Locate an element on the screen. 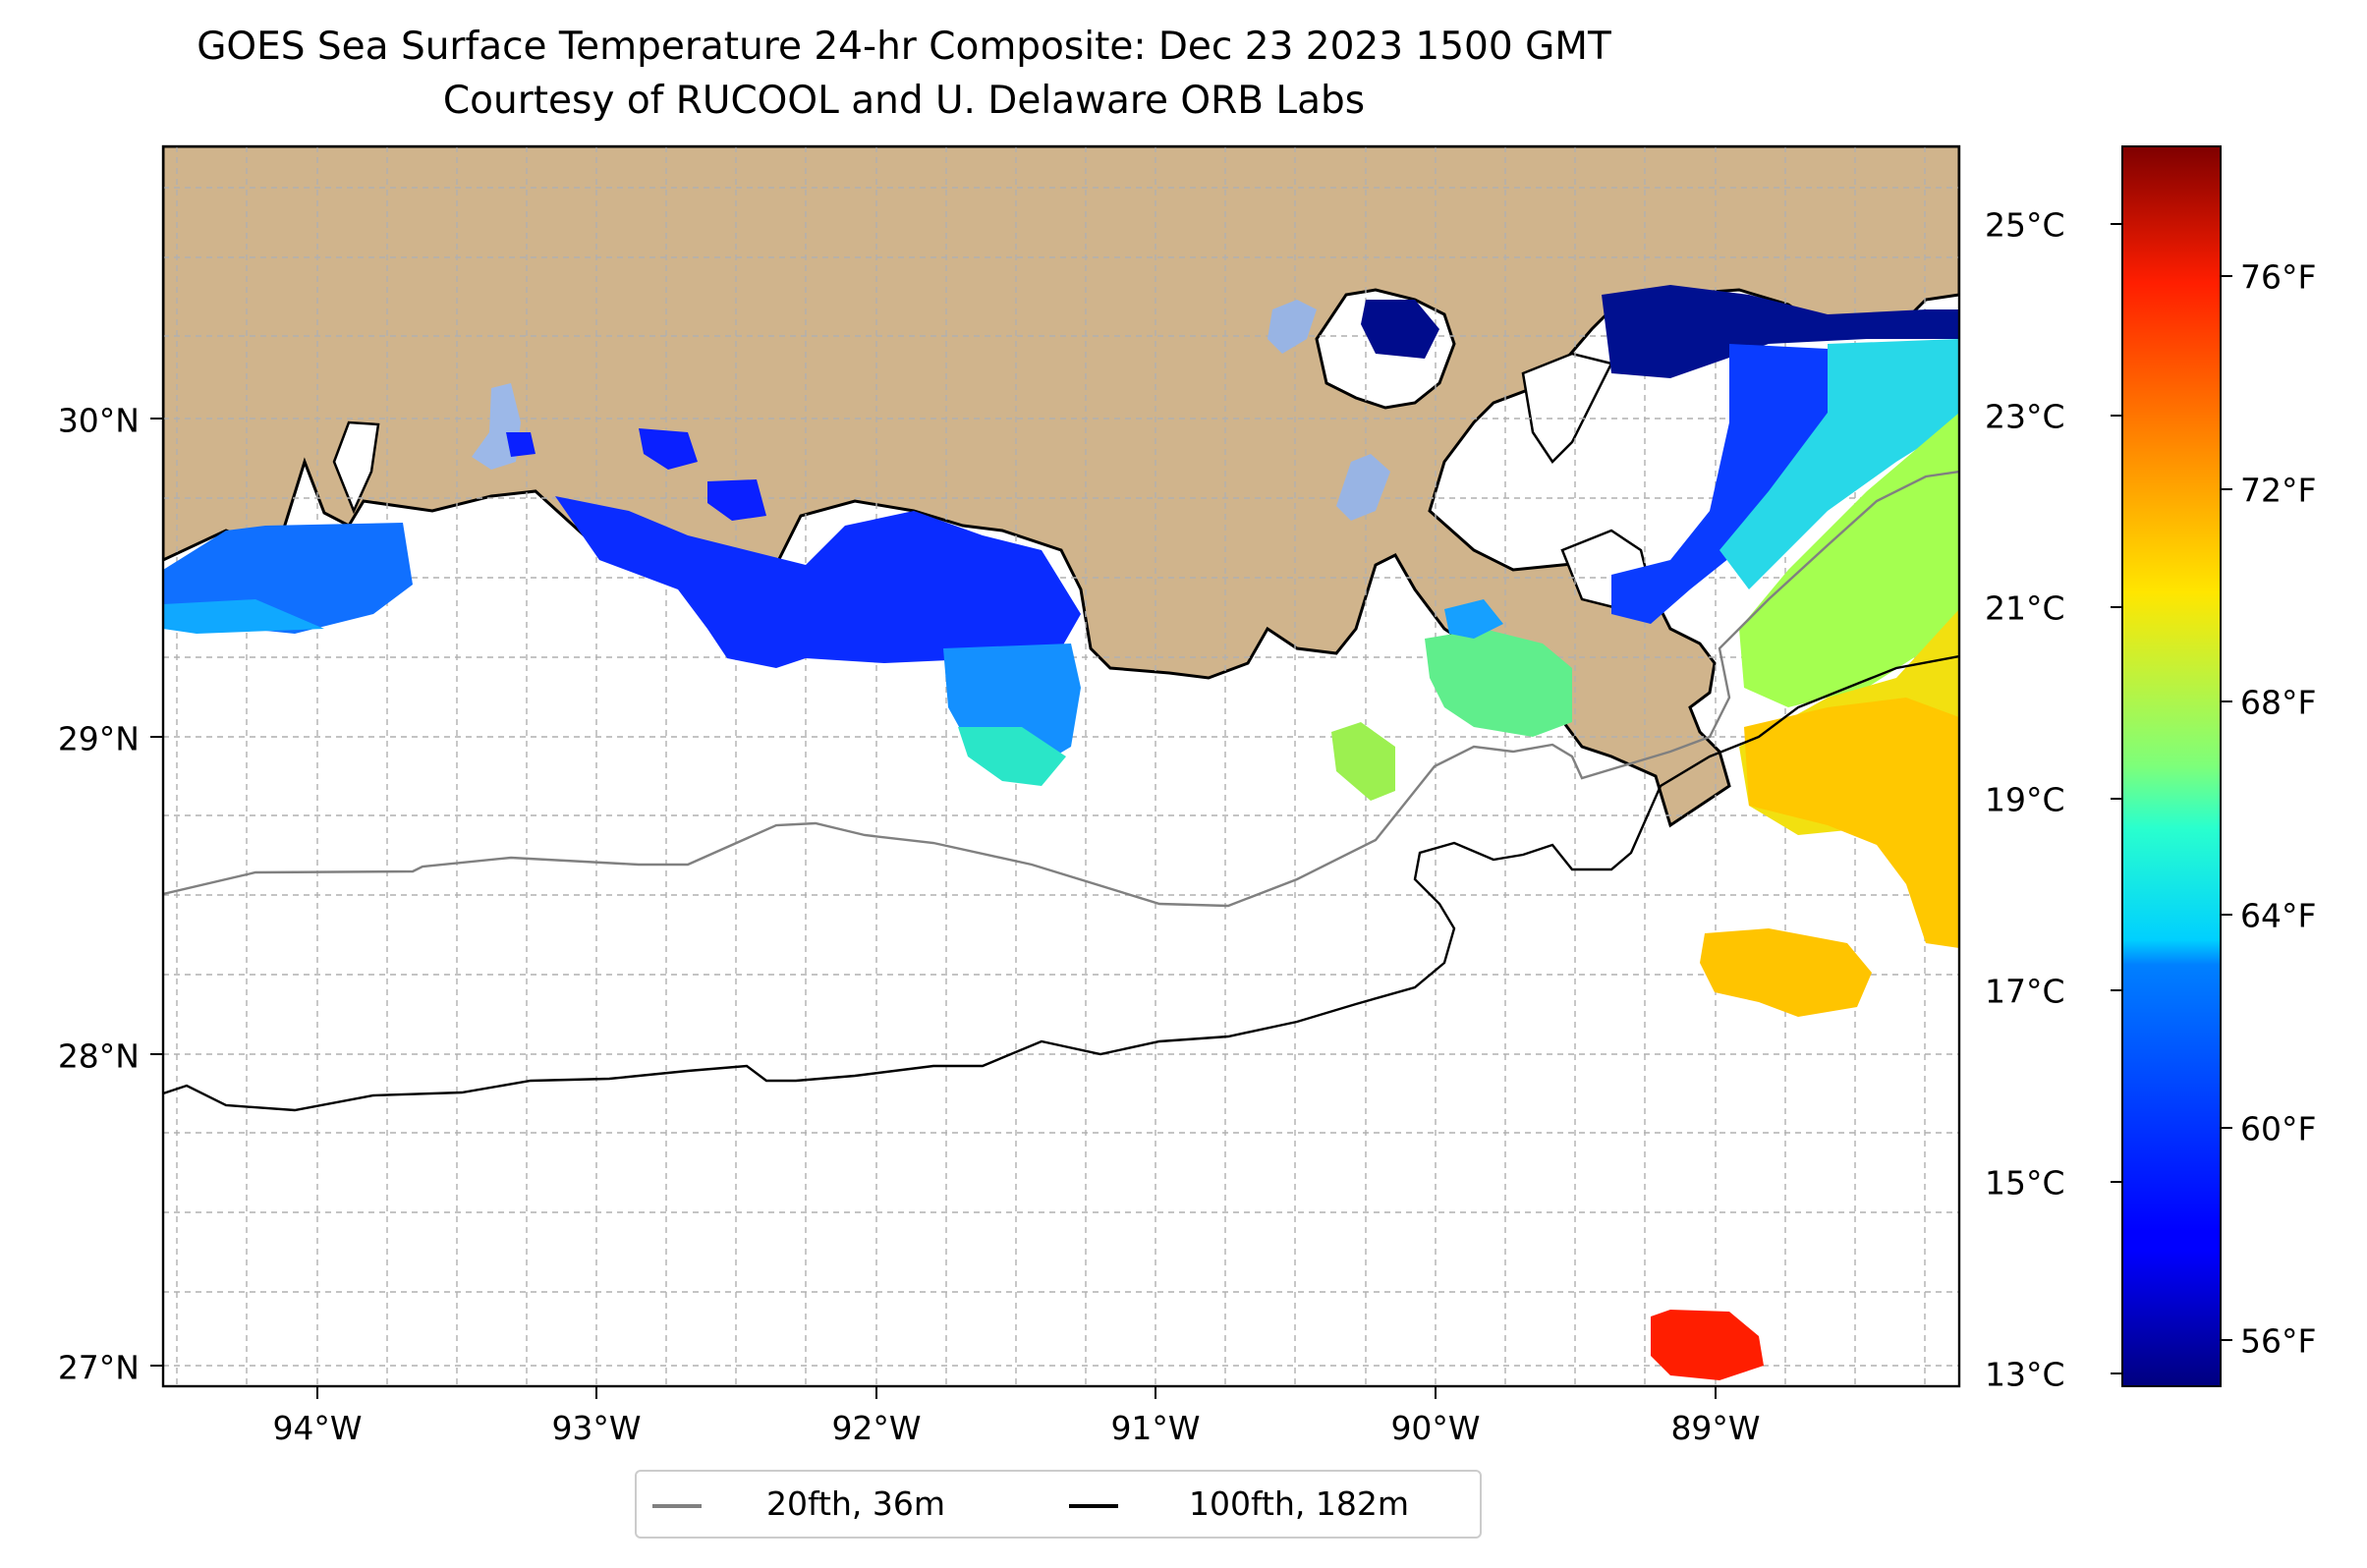  lon-label: 91°W is located at coordinates (1155, 1428).